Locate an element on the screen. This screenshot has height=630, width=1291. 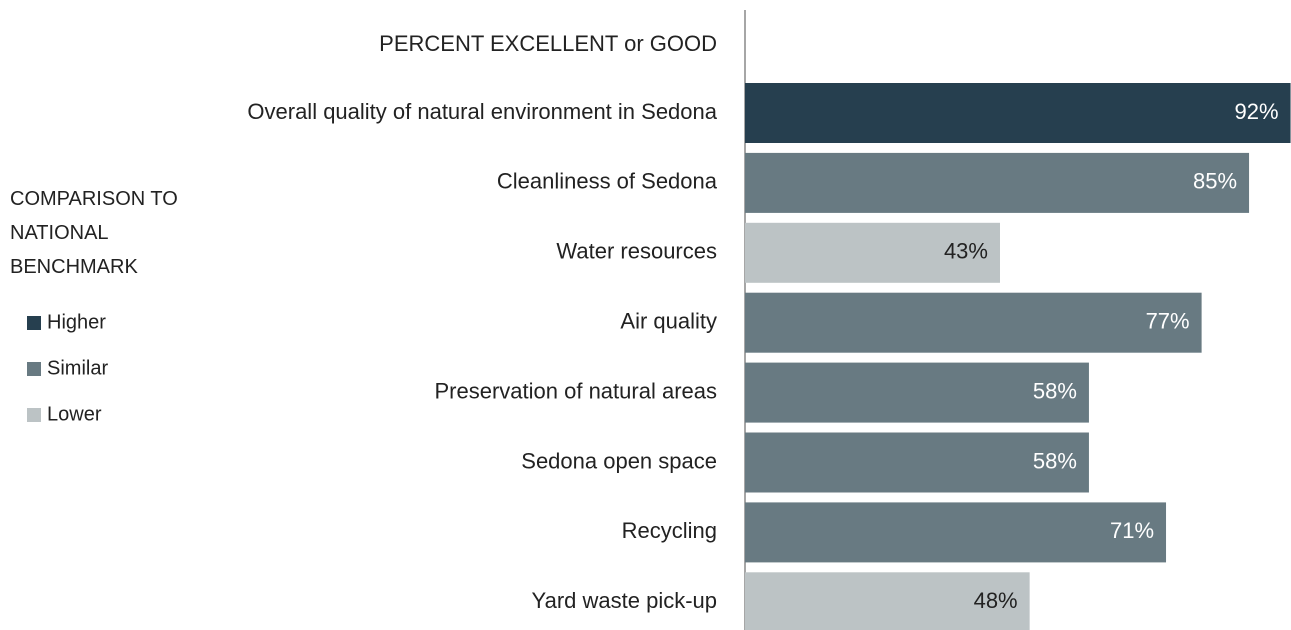
value-label: 48% is located at coordinates (996, 600).